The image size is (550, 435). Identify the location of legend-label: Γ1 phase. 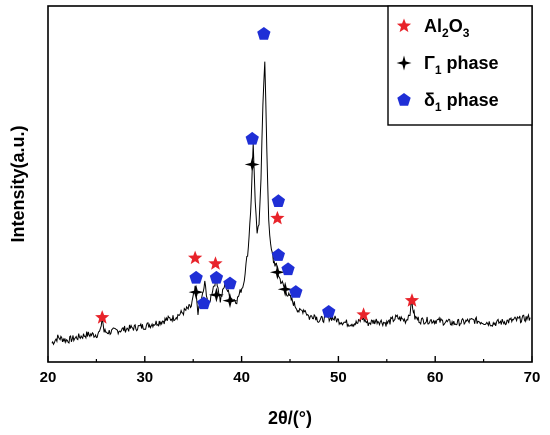
(461, 65).